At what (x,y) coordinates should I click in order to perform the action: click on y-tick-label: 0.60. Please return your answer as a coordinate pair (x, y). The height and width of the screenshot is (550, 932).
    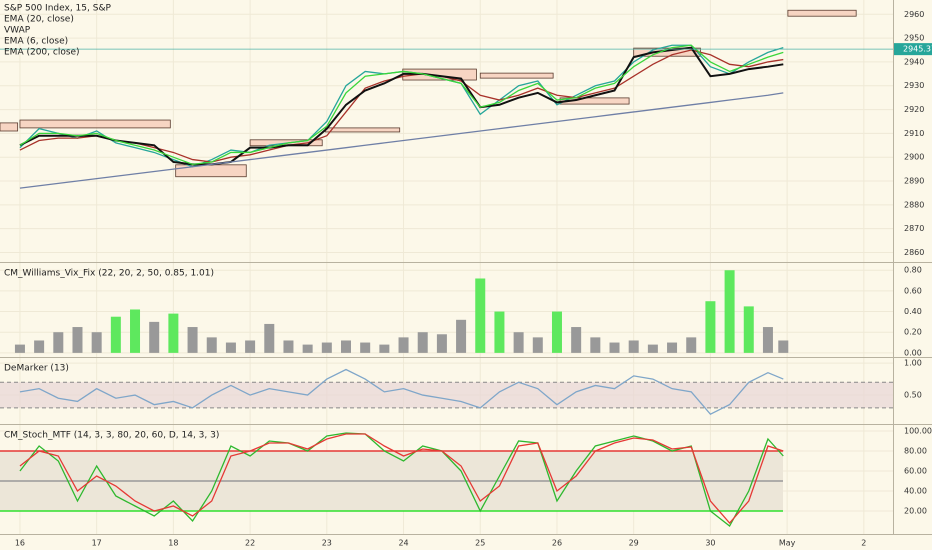
    Looking at the image, I should click on (913, 290).